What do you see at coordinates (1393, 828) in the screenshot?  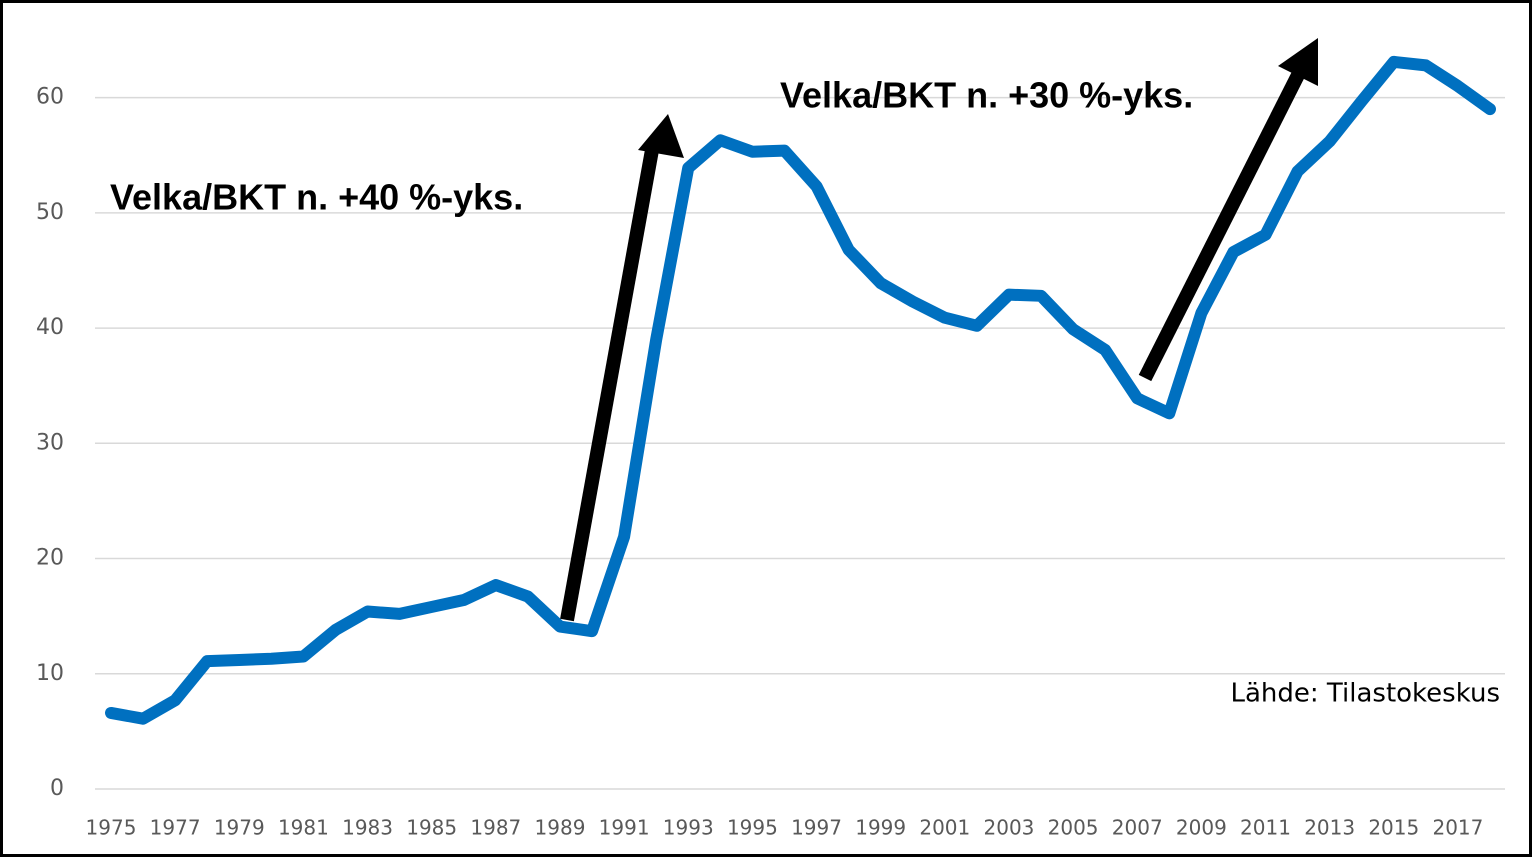 I see `x-tick-label: 2015` at bounding box center [1393, 828].